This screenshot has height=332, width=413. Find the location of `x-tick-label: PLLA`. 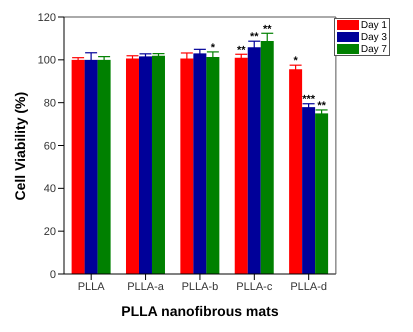

x-tick-label: PLLA is located at coordinates (92, 286).